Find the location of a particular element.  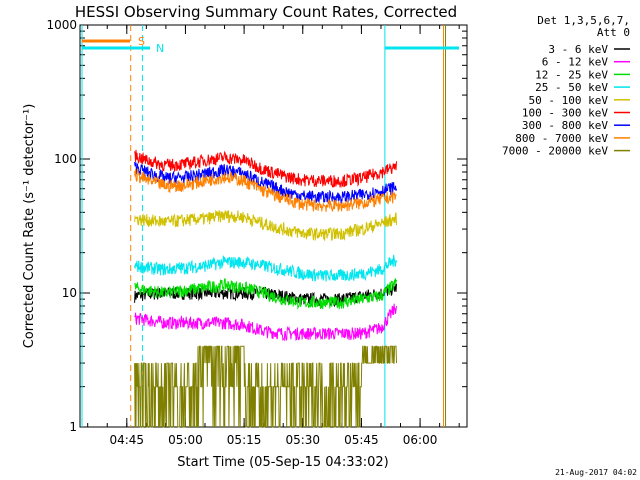

y-tick-labels: 1 10 100 1000 is located at coordinates (61, 226).